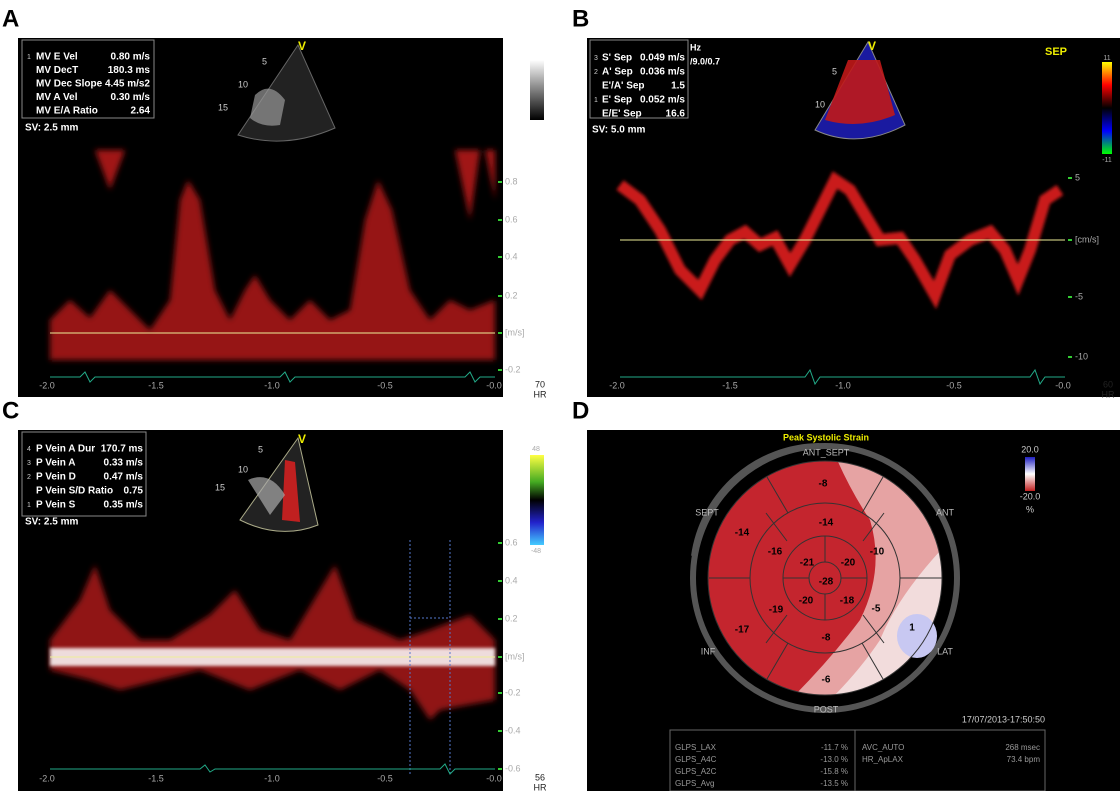 The height and width of the screenshot is (791, 1120). I want to click on y-tick-label: 0.6, so click(511, 542).